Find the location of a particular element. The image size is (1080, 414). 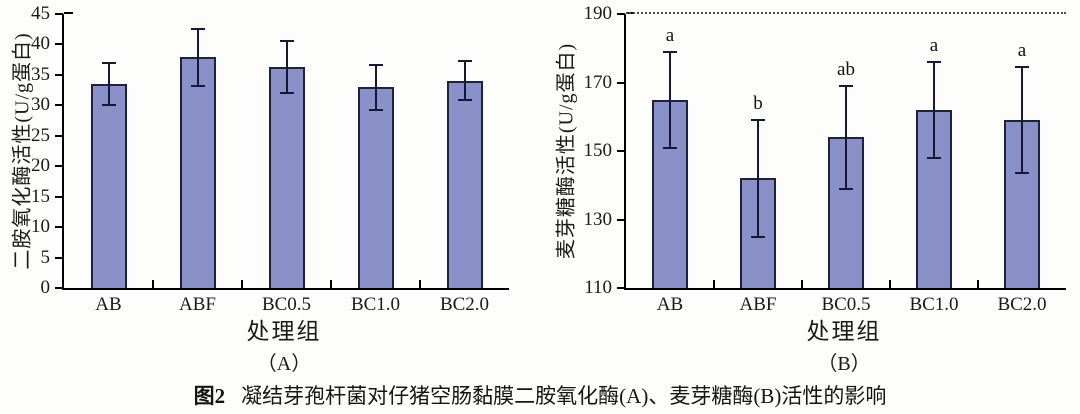

significance-letter: b is located at coordinates (758, 104).